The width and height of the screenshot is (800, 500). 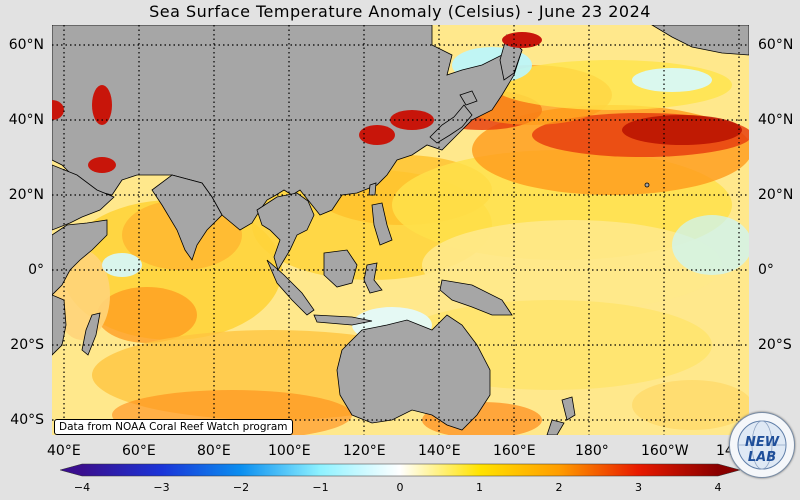 What do you see at coordinates (382, 224) in the screenshot?
I see `philippines` at bounding box center [382, 224].